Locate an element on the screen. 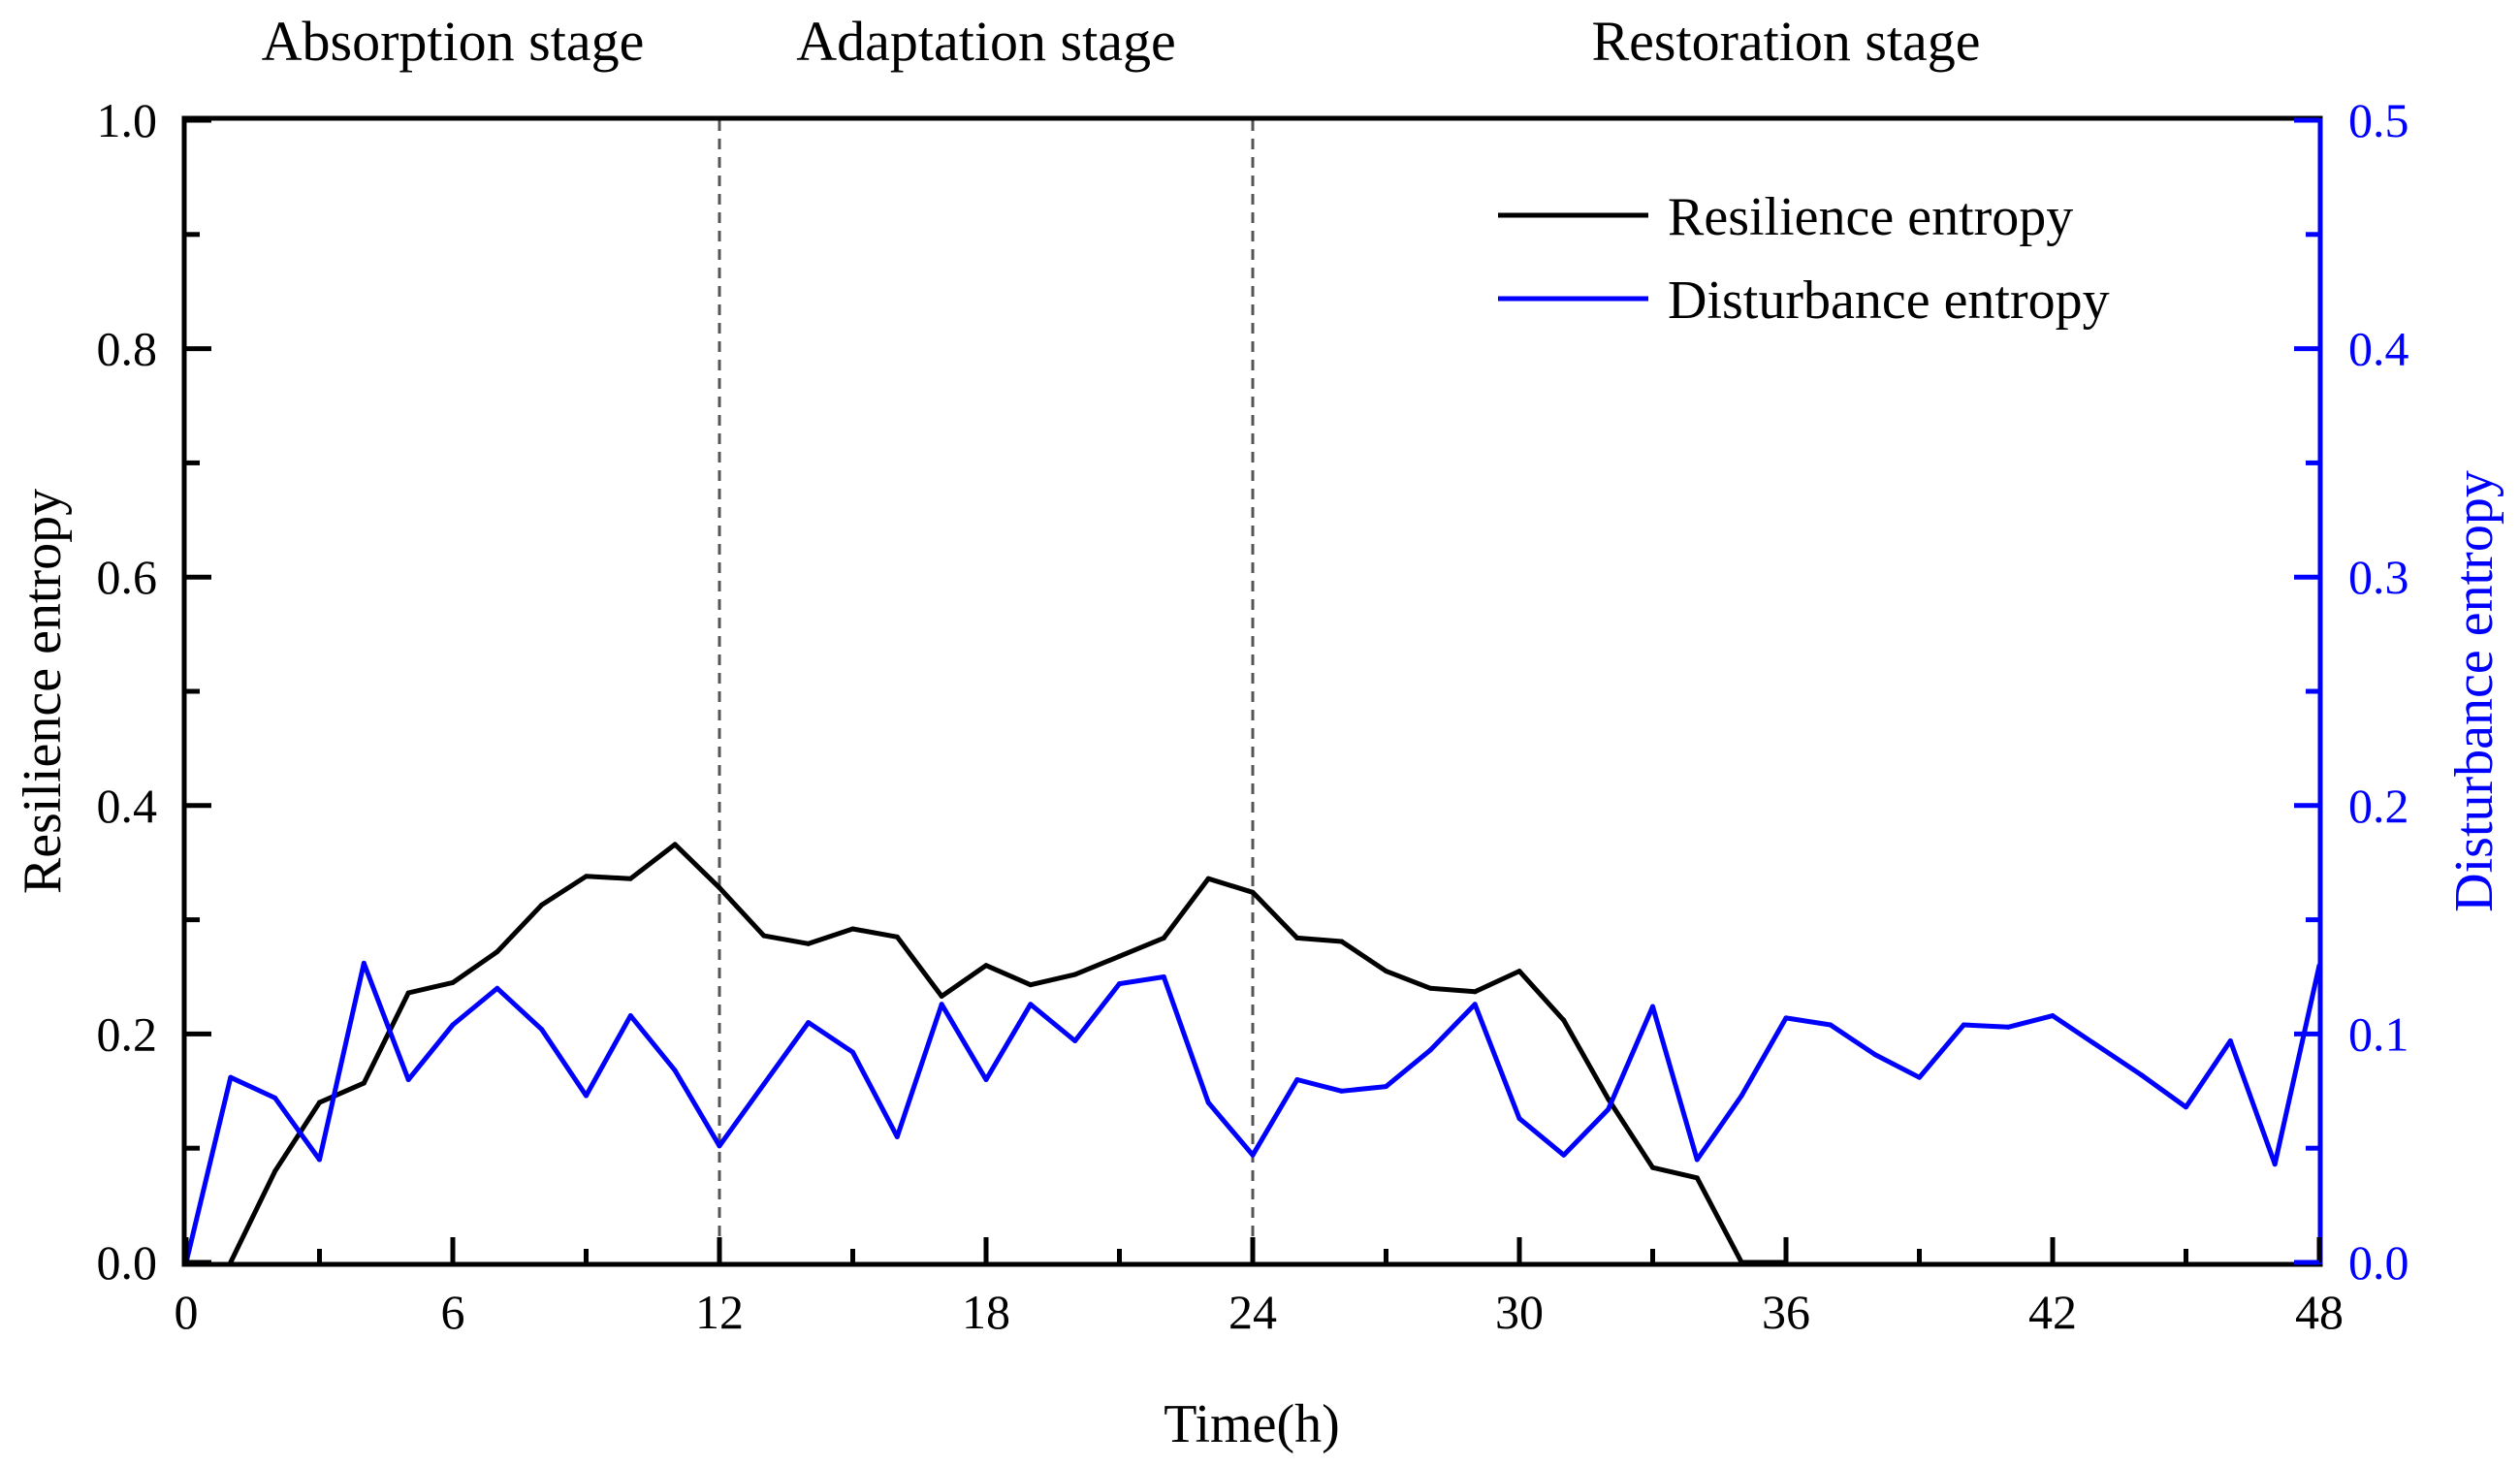 This screenshot has height=1467, width=2520. x-axis-title: Time(h) is located at coordinates (1252, 1424).